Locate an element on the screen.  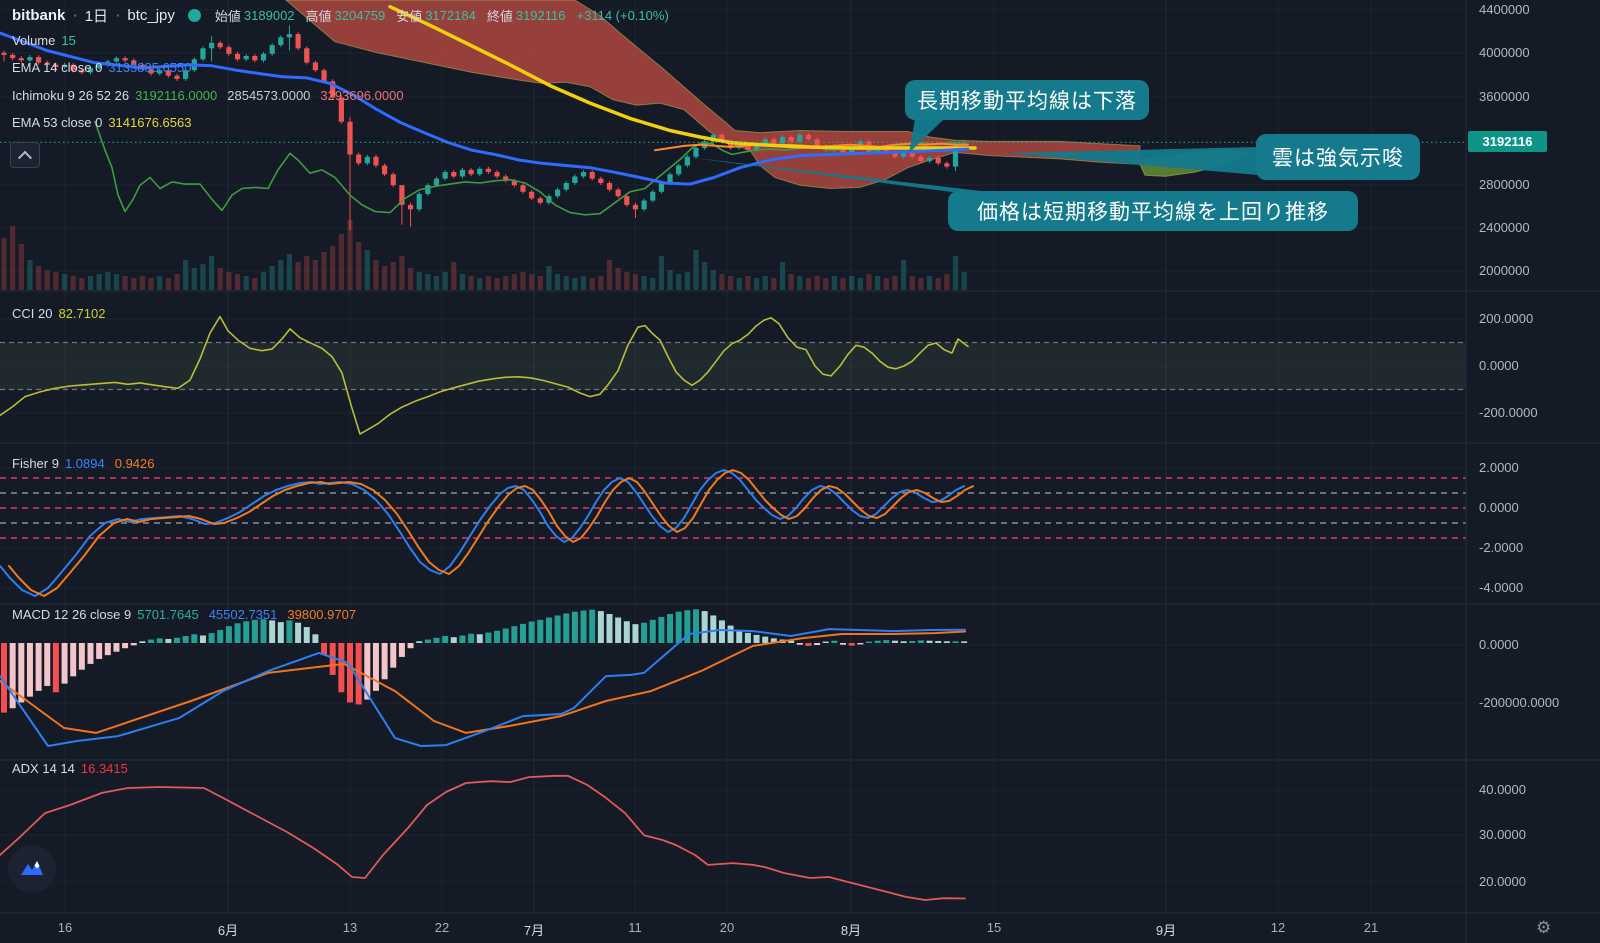
time-tick-label: 6月 is located at coordinates (228, 930).